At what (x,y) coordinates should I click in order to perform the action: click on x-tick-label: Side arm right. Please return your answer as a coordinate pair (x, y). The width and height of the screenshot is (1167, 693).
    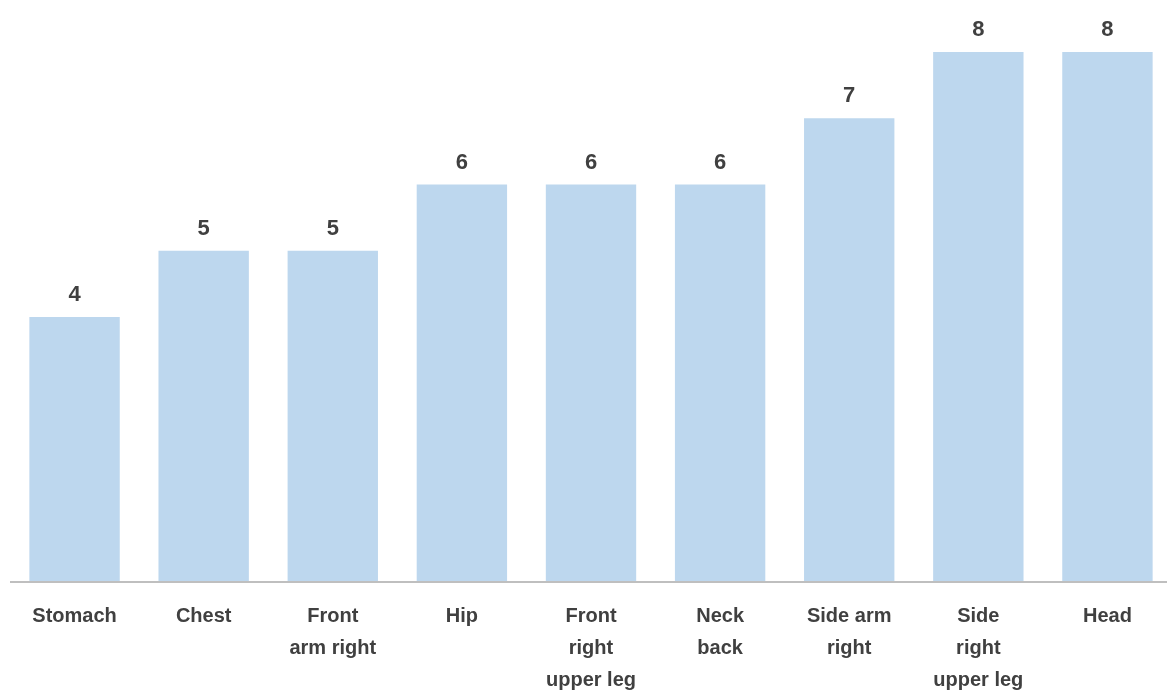
    Looking at the image, I should click on (849, 631).